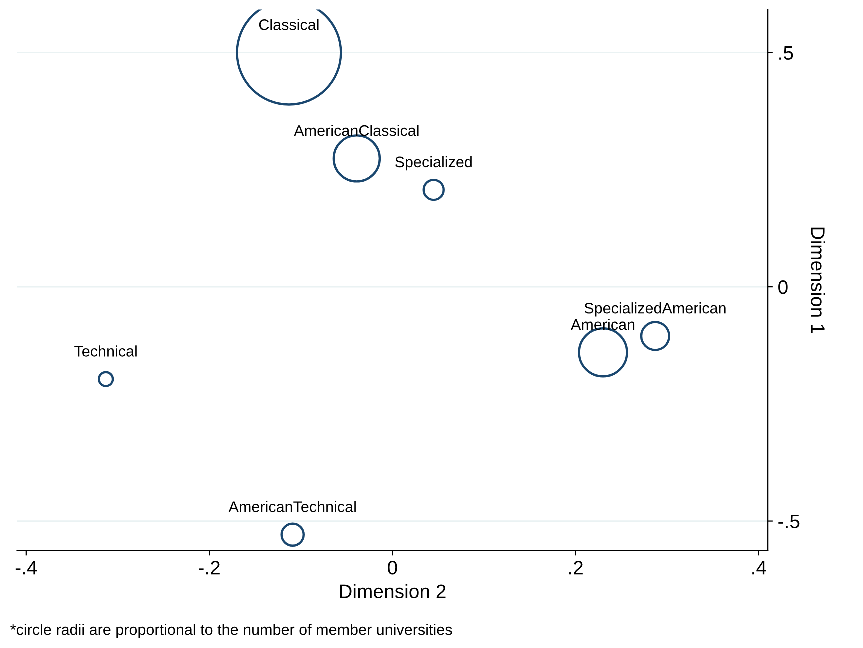  Describe the element at coordinates (27, 568) in the screenshot. I see `x-tick-label: -.4` at that location.